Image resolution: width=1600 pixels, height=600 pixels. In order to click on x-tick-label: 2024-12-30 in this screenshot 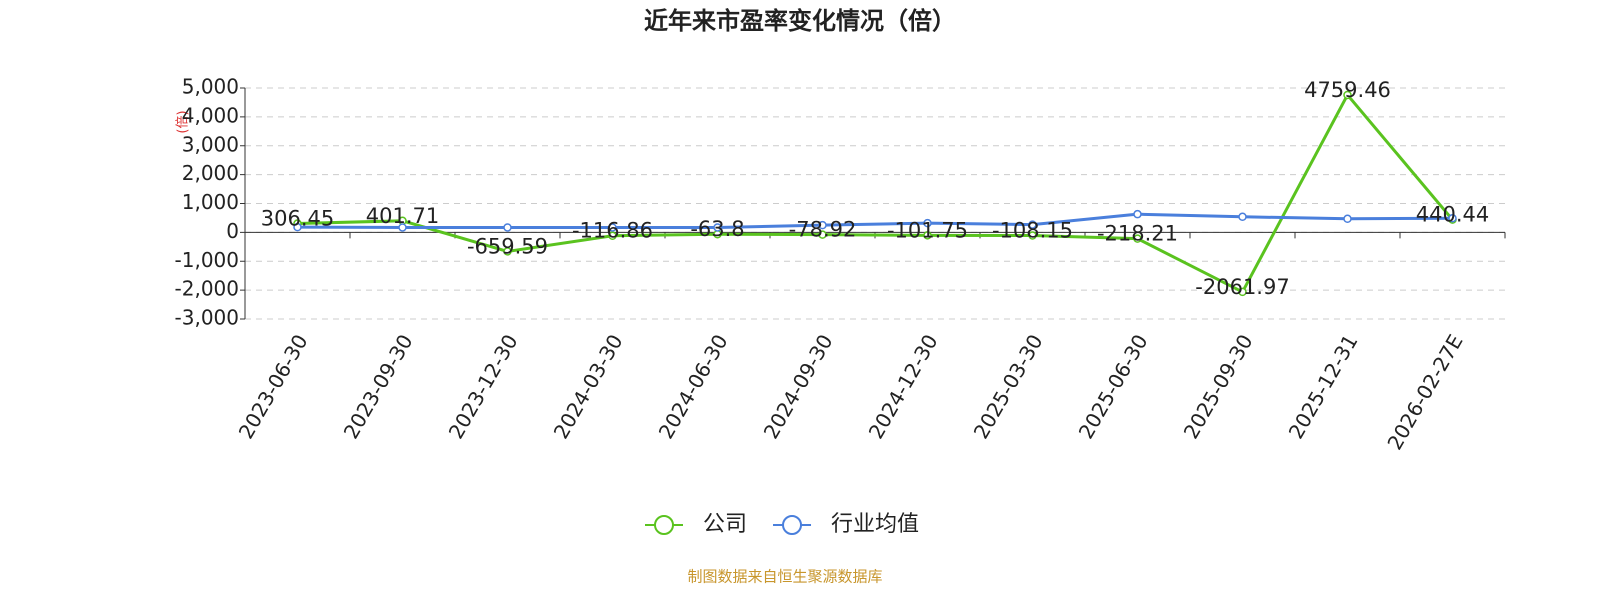, I will do `click(903, 386)`.